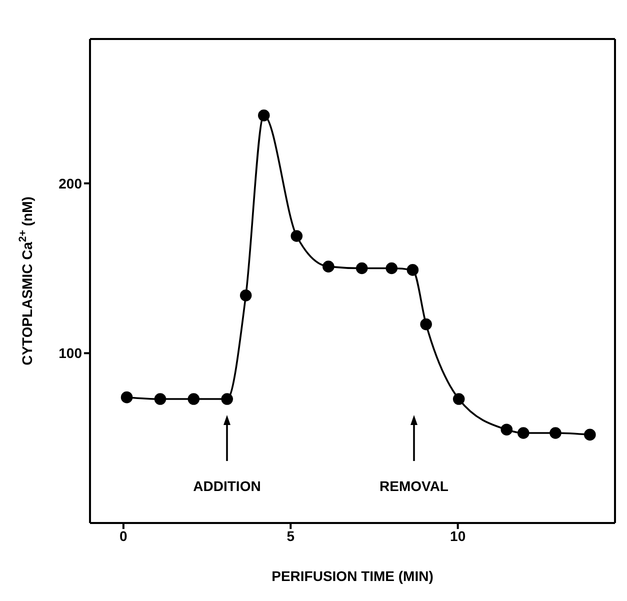 This screenshot has height=601, width=627. What do you see at coordinates (414, 486) in the screenshot?
I see `annotation: REMOVAL` at bounding box center [414, 486].